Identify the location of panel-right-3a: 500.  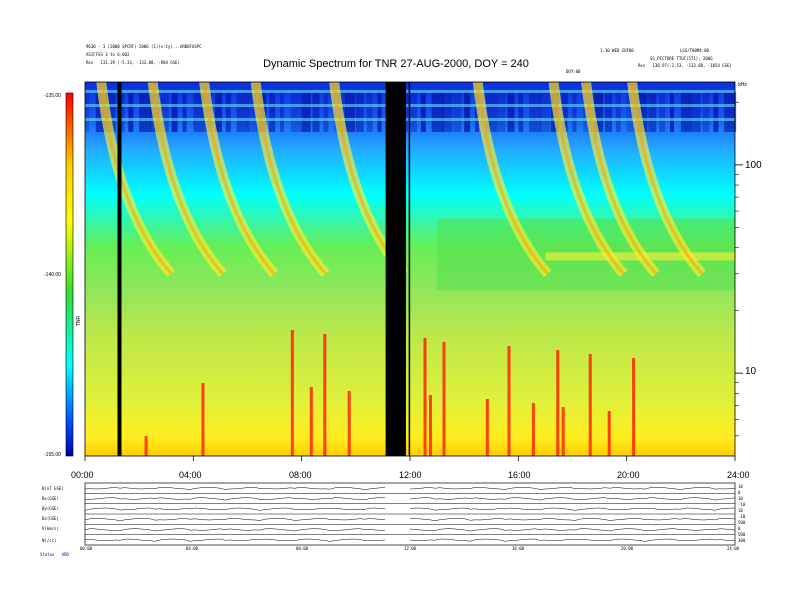
(742, 522).